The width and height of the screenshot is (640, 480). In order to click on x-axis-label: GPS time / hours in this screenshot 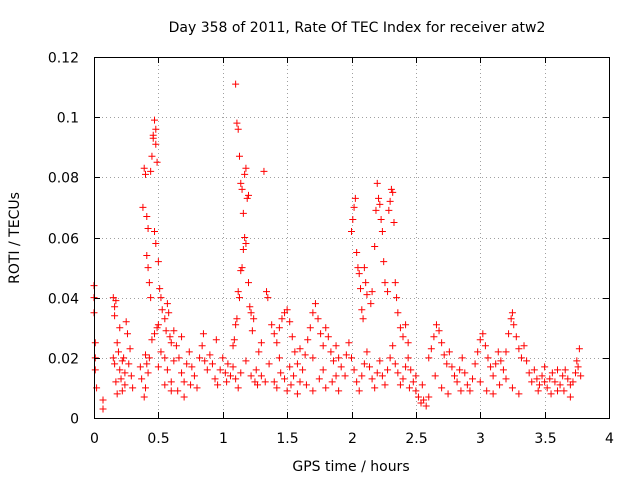, I will do `click(350, 467)`.